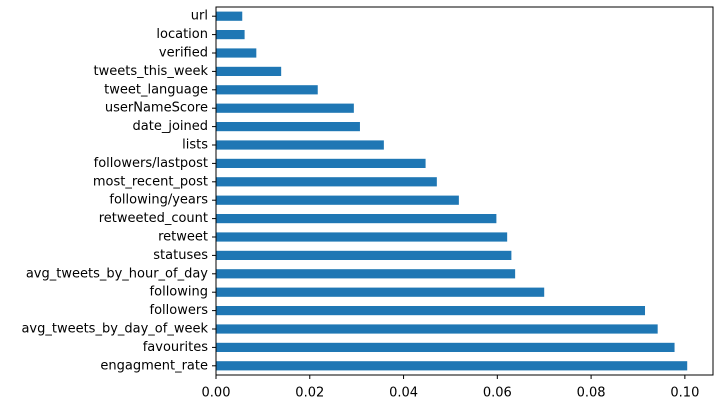  I want to click on y-tick-label: lists, so click(195, 145).